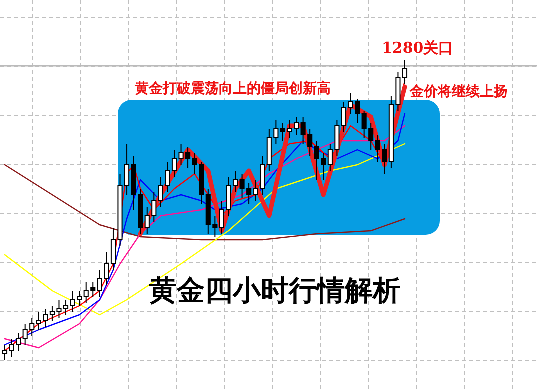 The height and width of the screenshot is (390, 537). Describe the element at coordinates (274, 290) in the screenshot. I see `text: 黄金四小时行情解析` at that location.